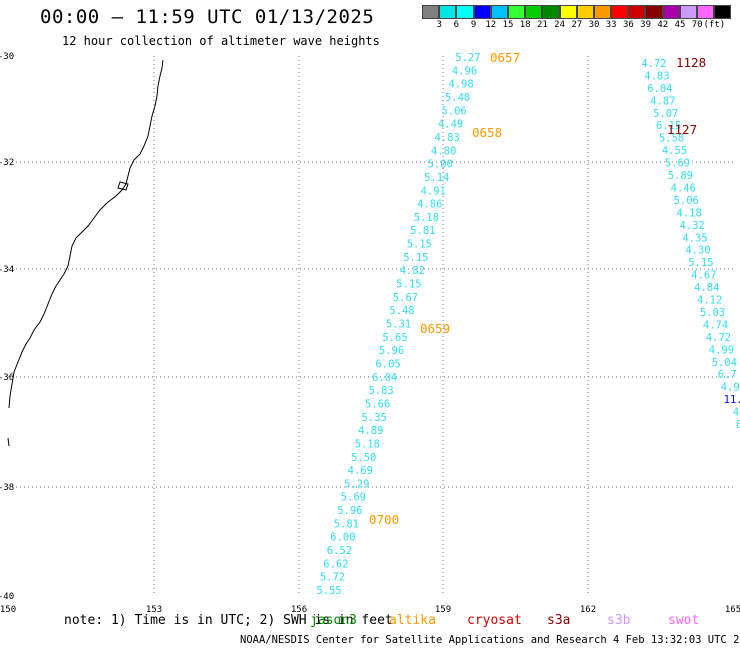  I want to click on wave-height-value: 4.30, so click(697, 251).